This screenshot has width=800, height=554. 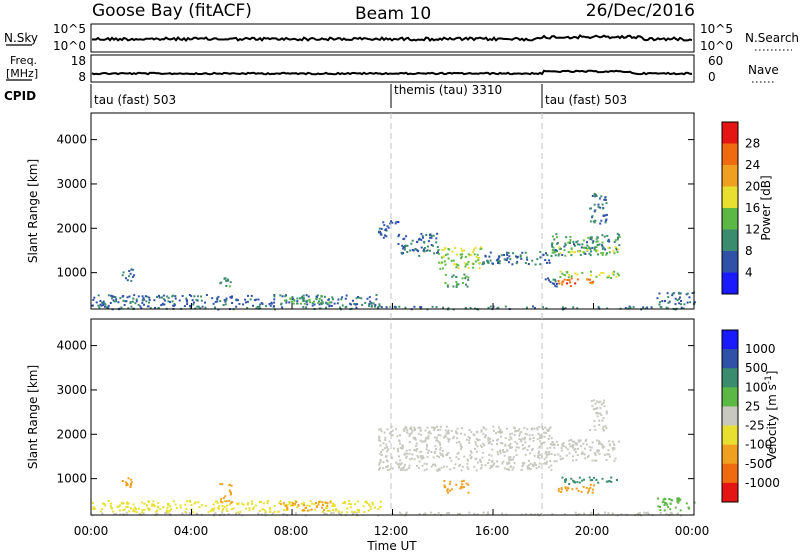 What do you see at coordinates (69, 29) in the screenshot?
I see `noise-left-tick-top: 10^5` at bounding box center [69, 29].